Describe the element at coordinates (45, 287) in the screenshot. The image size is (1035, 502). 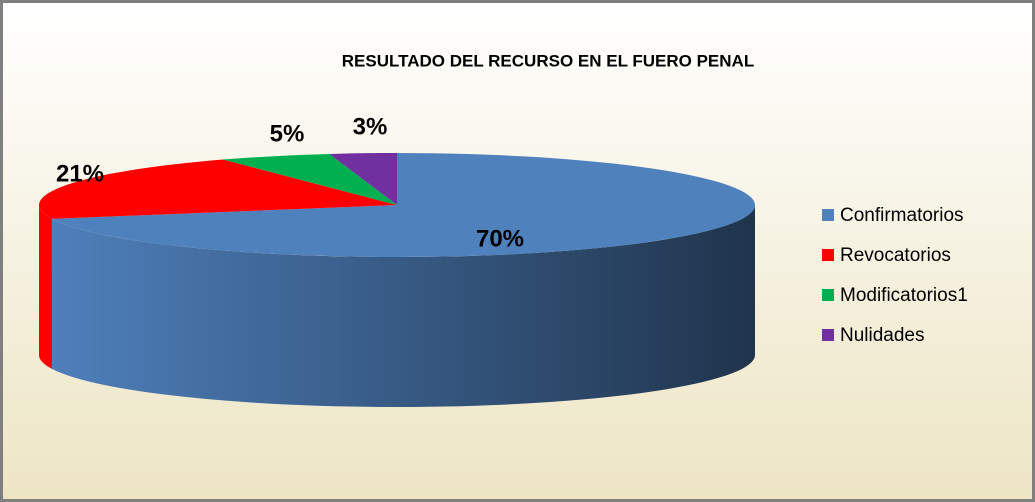
I see `slice-side` at that location.